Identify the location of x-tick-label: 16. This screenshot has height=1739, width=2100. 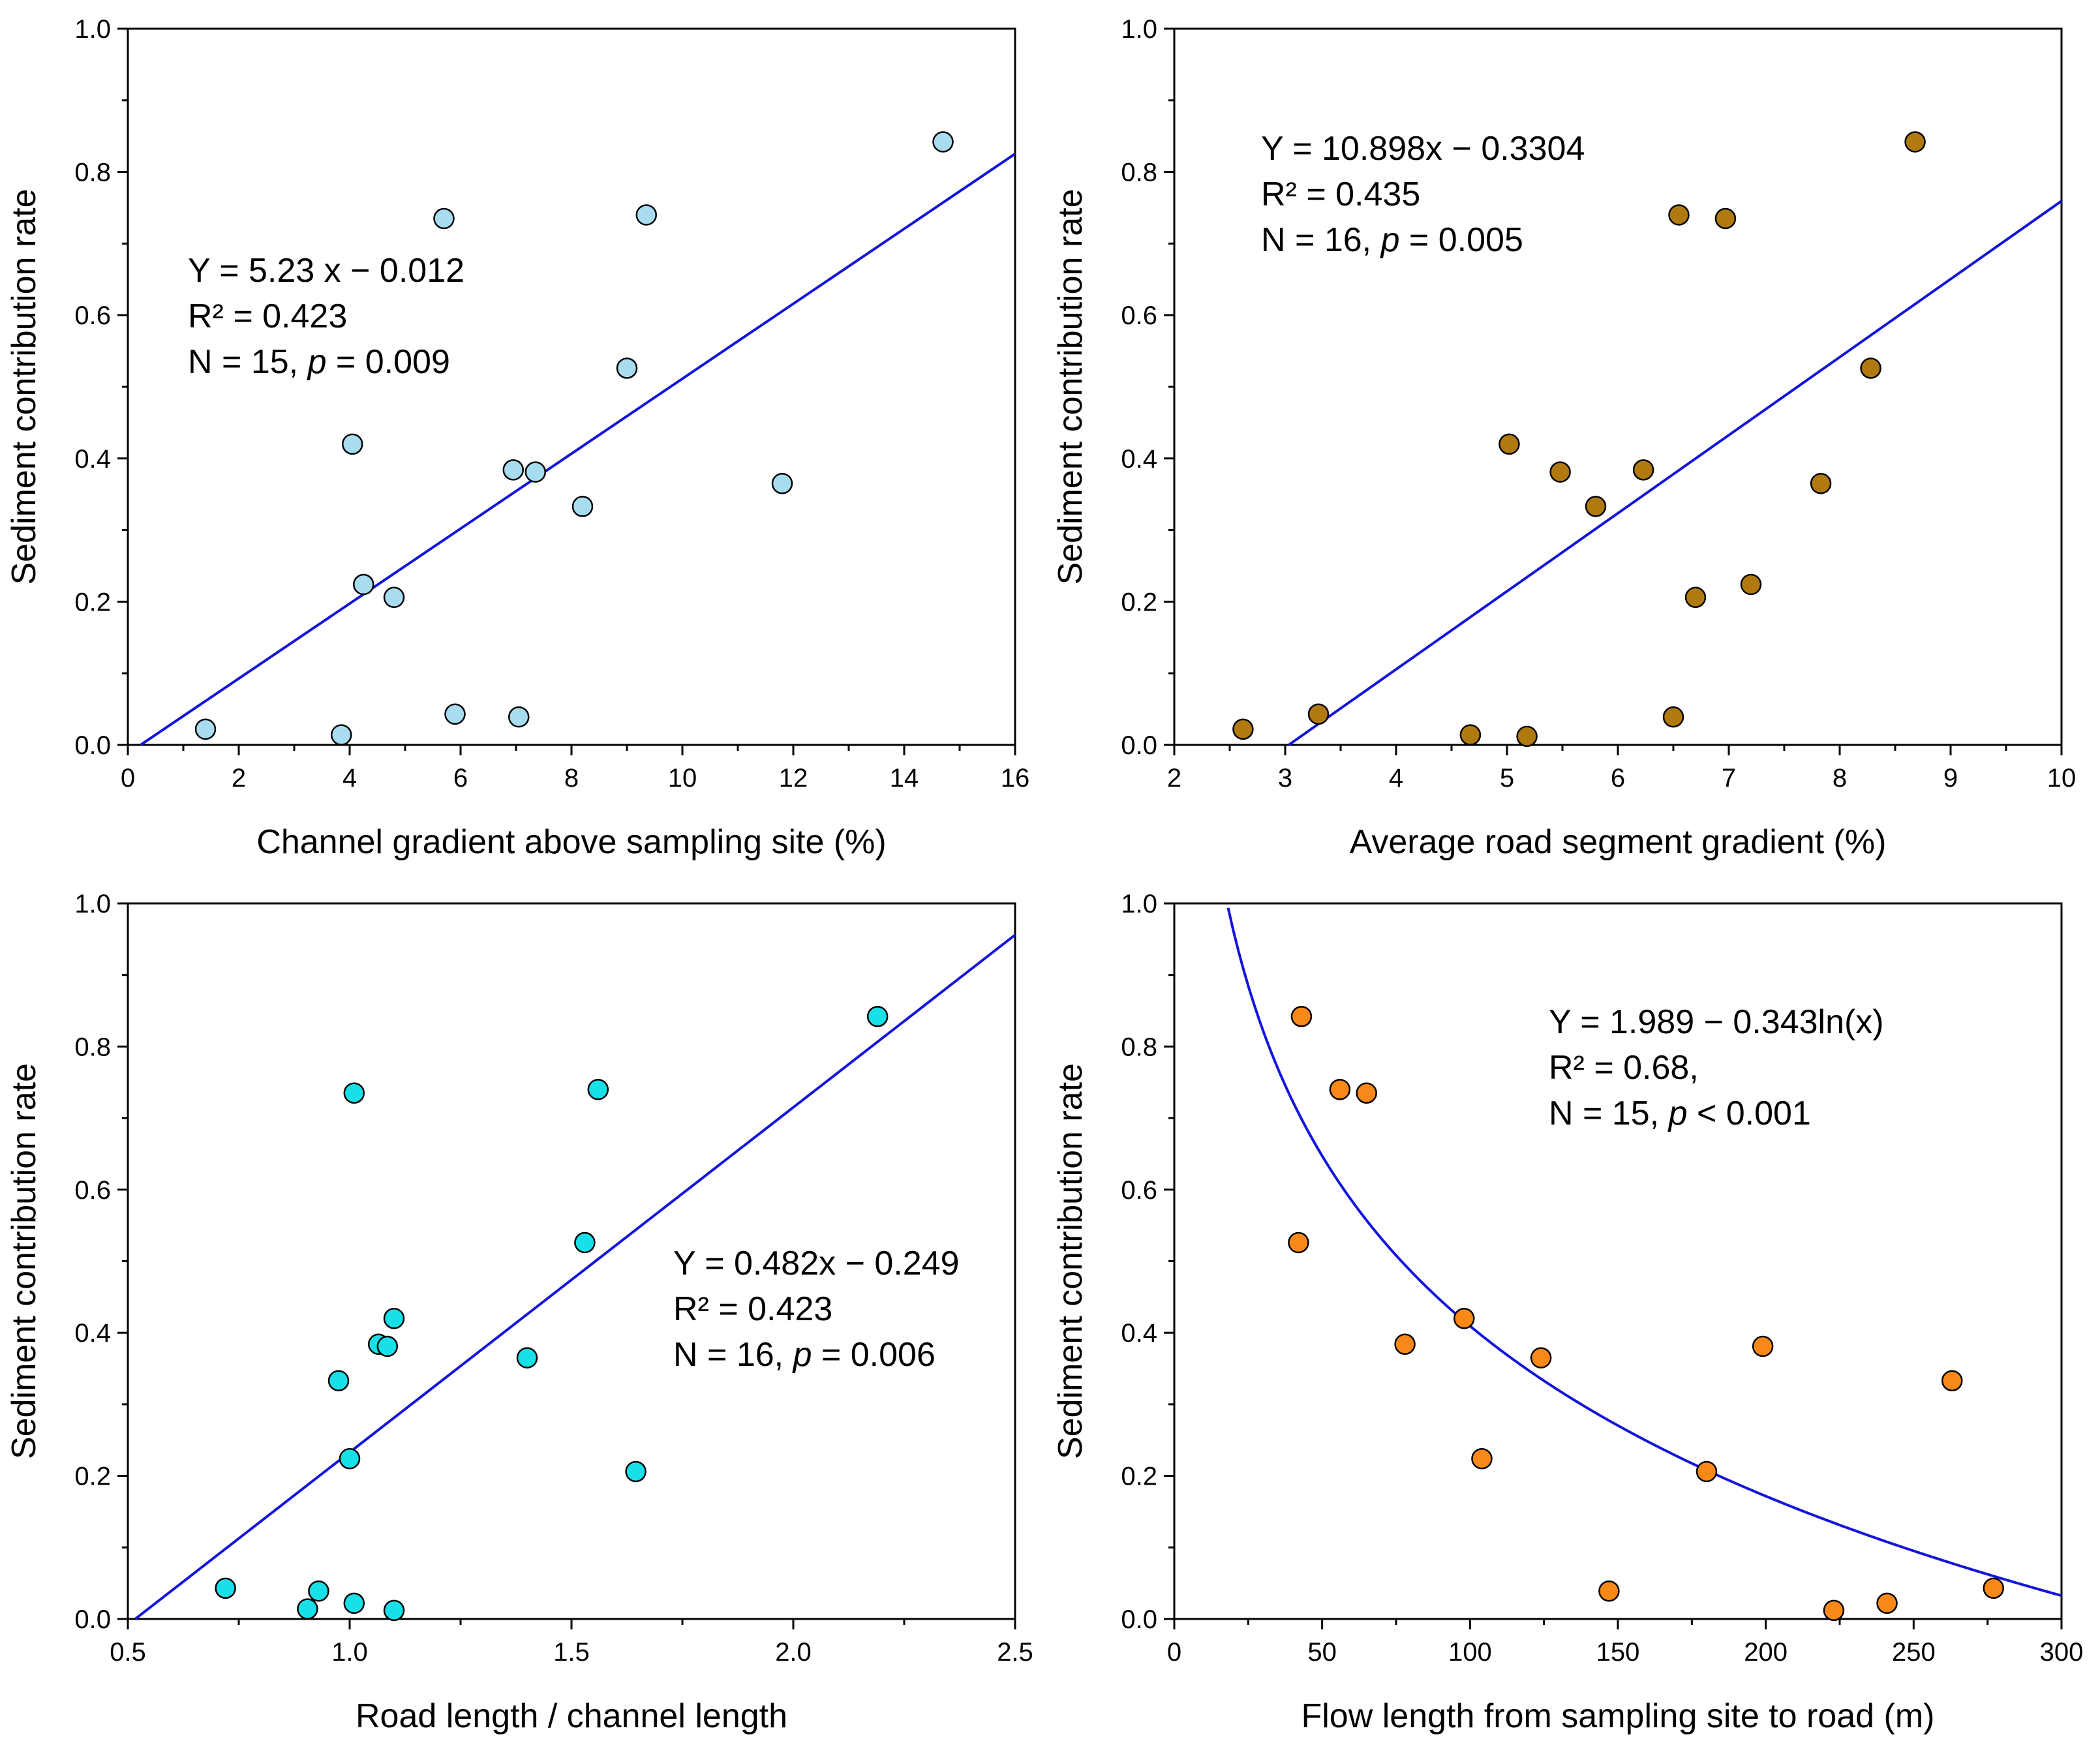
(1016, 778).